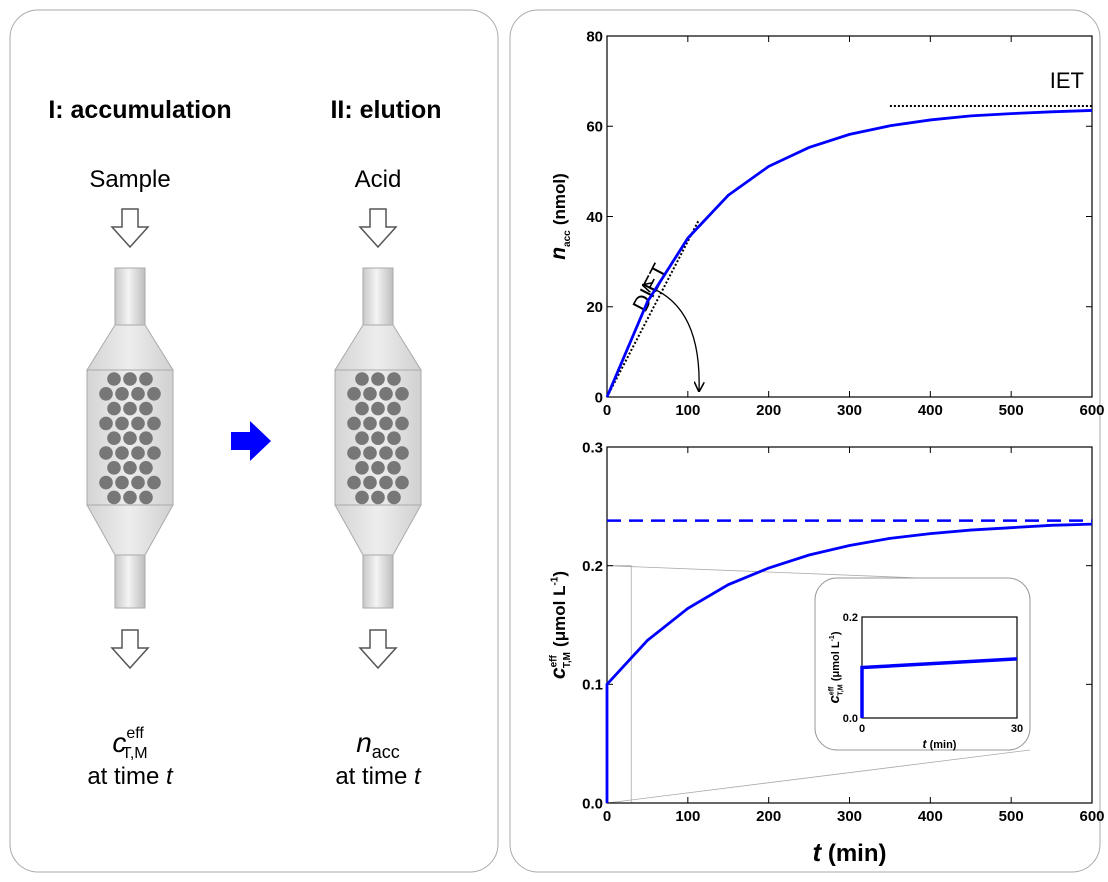 The width and height of the screenshot is (1108, 882). What do you see at coordinates (378, 179) in the screenshot?
I see `step-input: Acid` at bounding box center [378, 179].